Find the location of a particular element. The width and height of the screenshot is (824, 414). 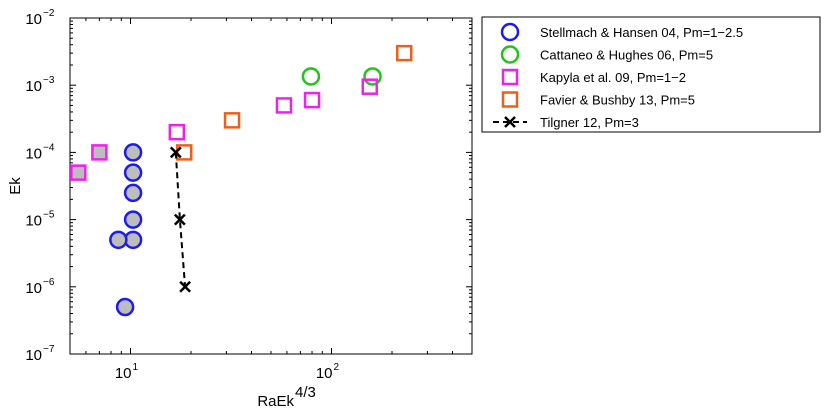

y-tick-exponent: −4 is located at coordinates (49, 147).